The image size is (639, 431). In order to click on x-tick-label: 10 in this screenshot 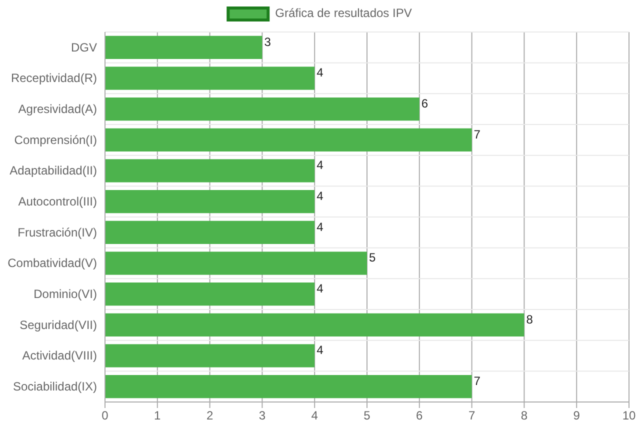, I will do `click(629, 415)`.